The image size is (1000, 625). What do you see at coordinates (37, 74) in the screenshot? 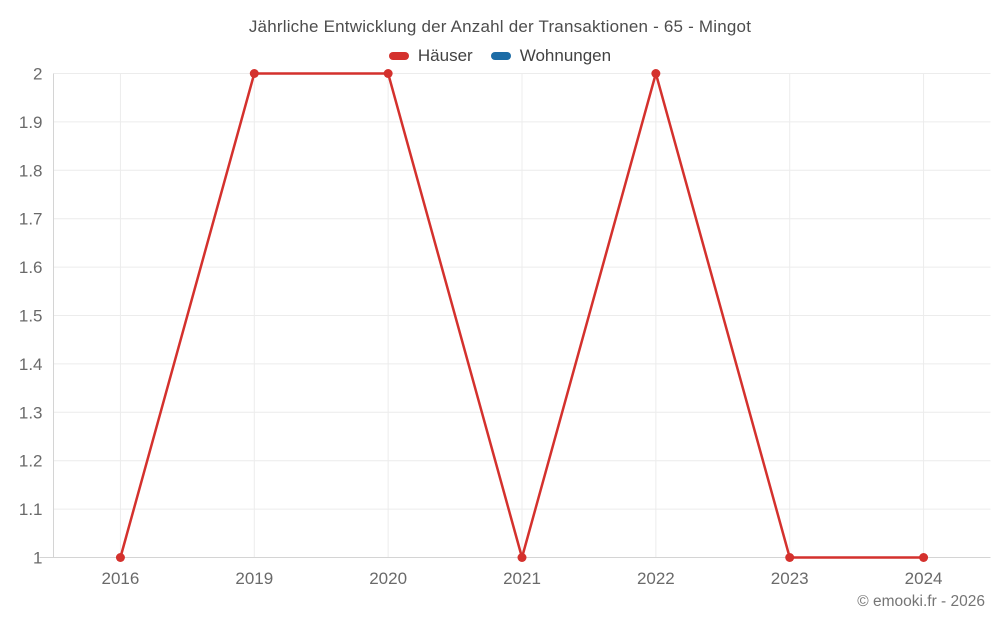
I see `y-tick-label: 2` at bounding box center [37, 74].